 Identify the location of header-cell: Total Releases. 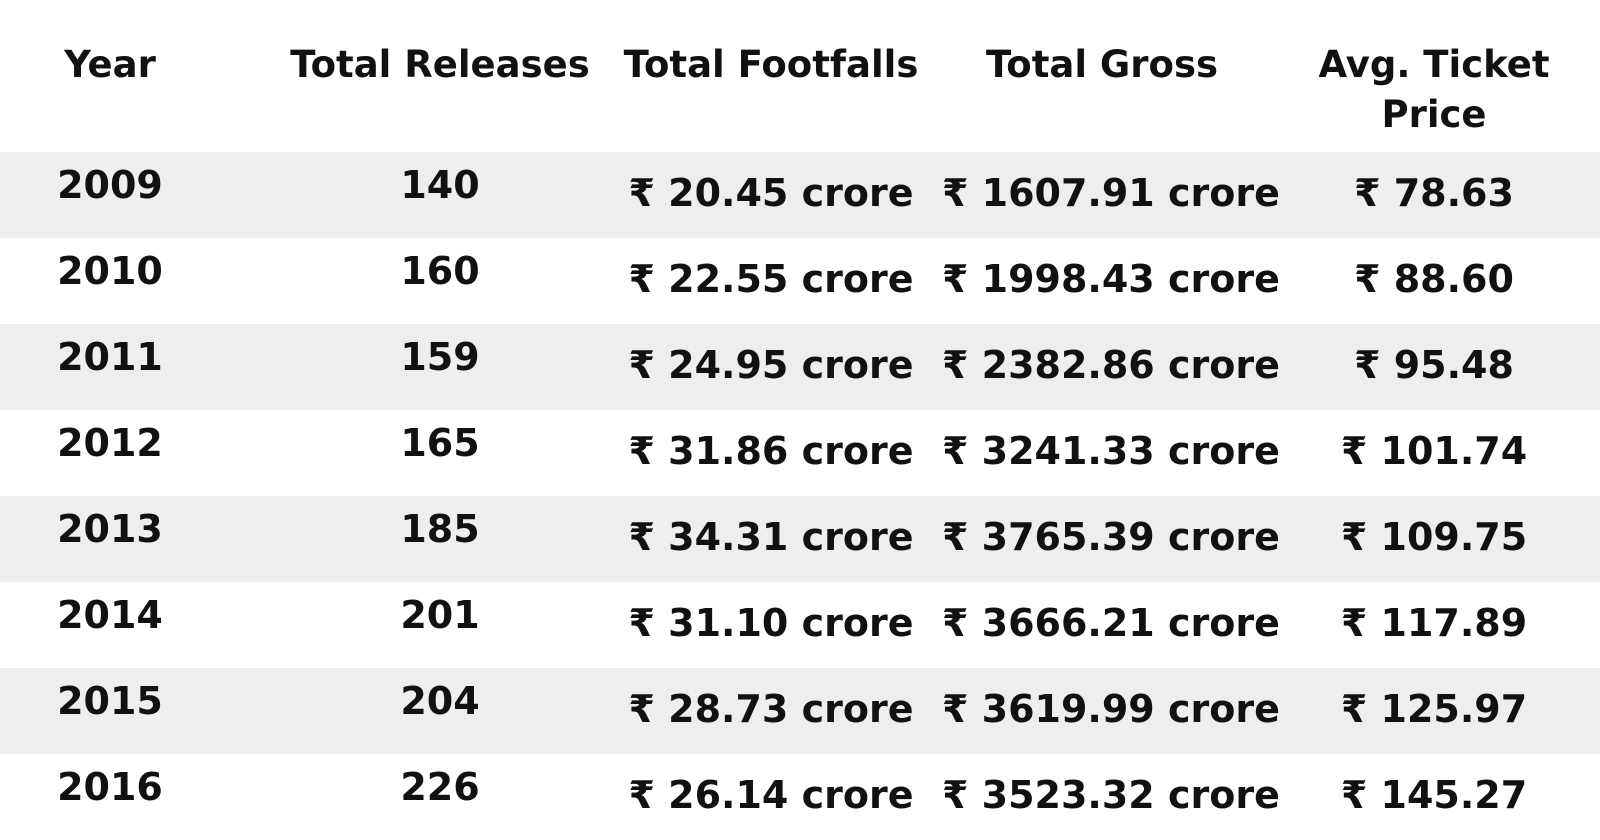
(440, 64).